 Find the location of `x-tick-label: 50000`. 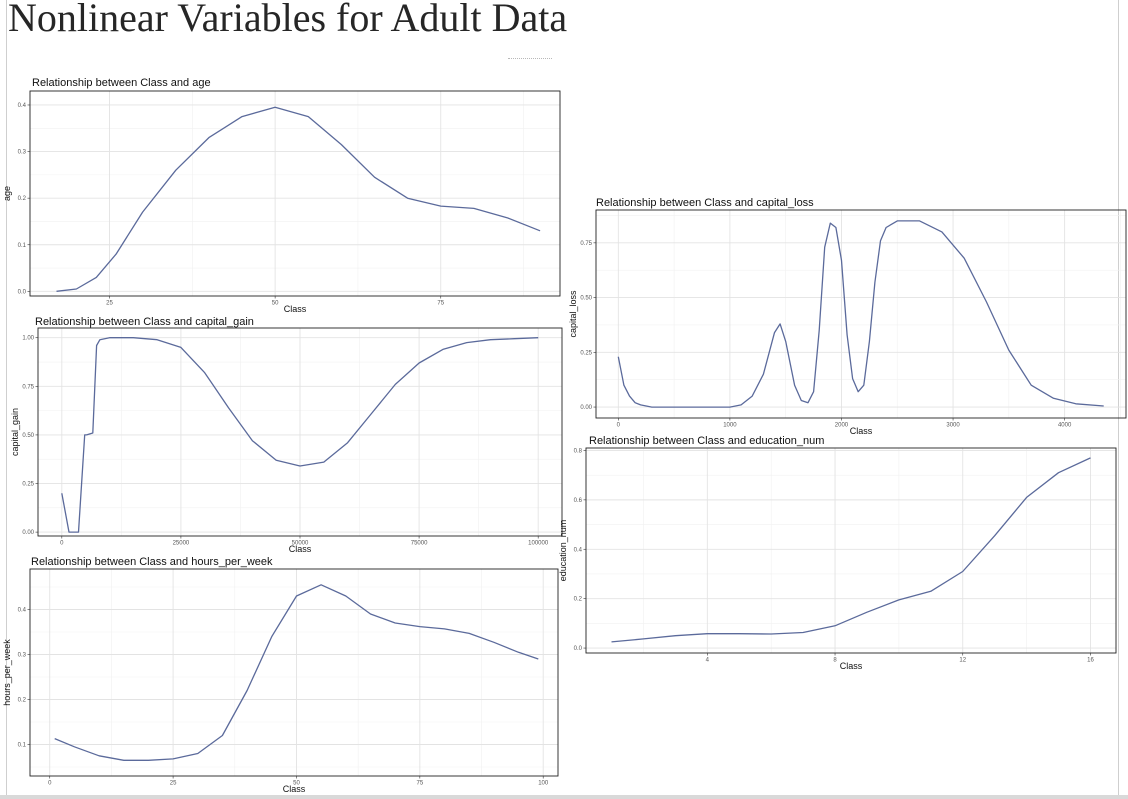

x-tick-label: 50000 is located at coordinates (300, 544).